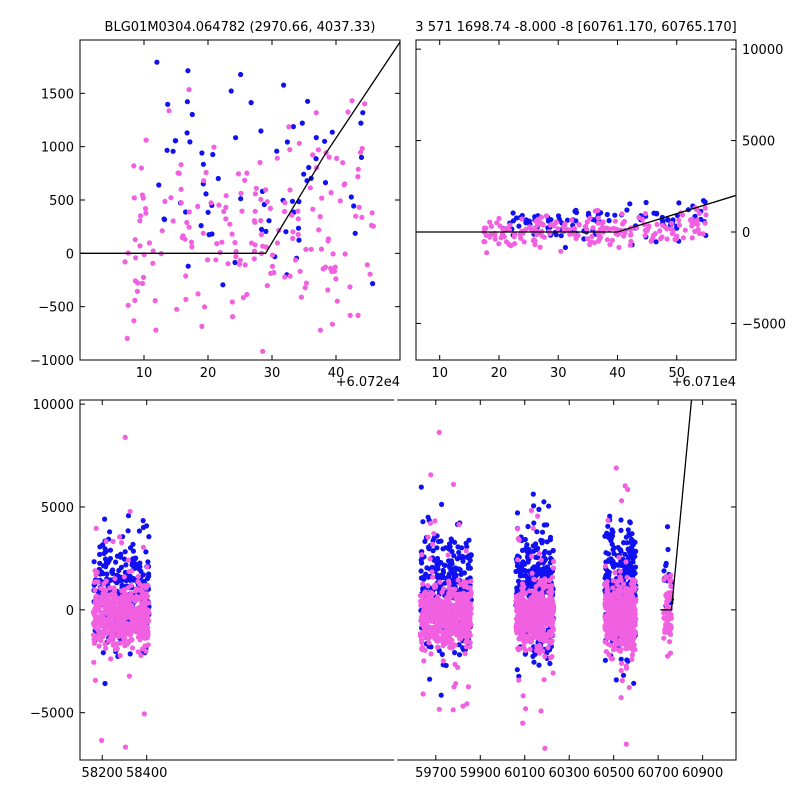 The width and height of the screenshot is (800, 800). What do you see at coordinates (57, 508) in the screenshot?
I see `bottom-y-tick-label: 5000` at bounding box center [57, 508].